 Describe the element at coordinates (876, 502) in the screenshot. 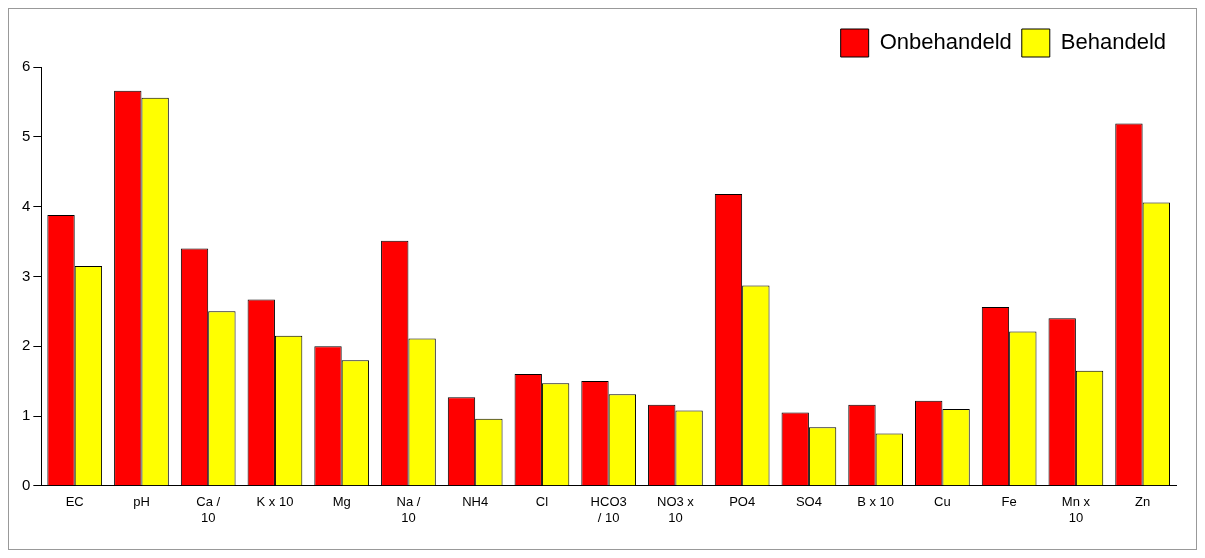

I see `x-tick-label: B x 10` at that location.